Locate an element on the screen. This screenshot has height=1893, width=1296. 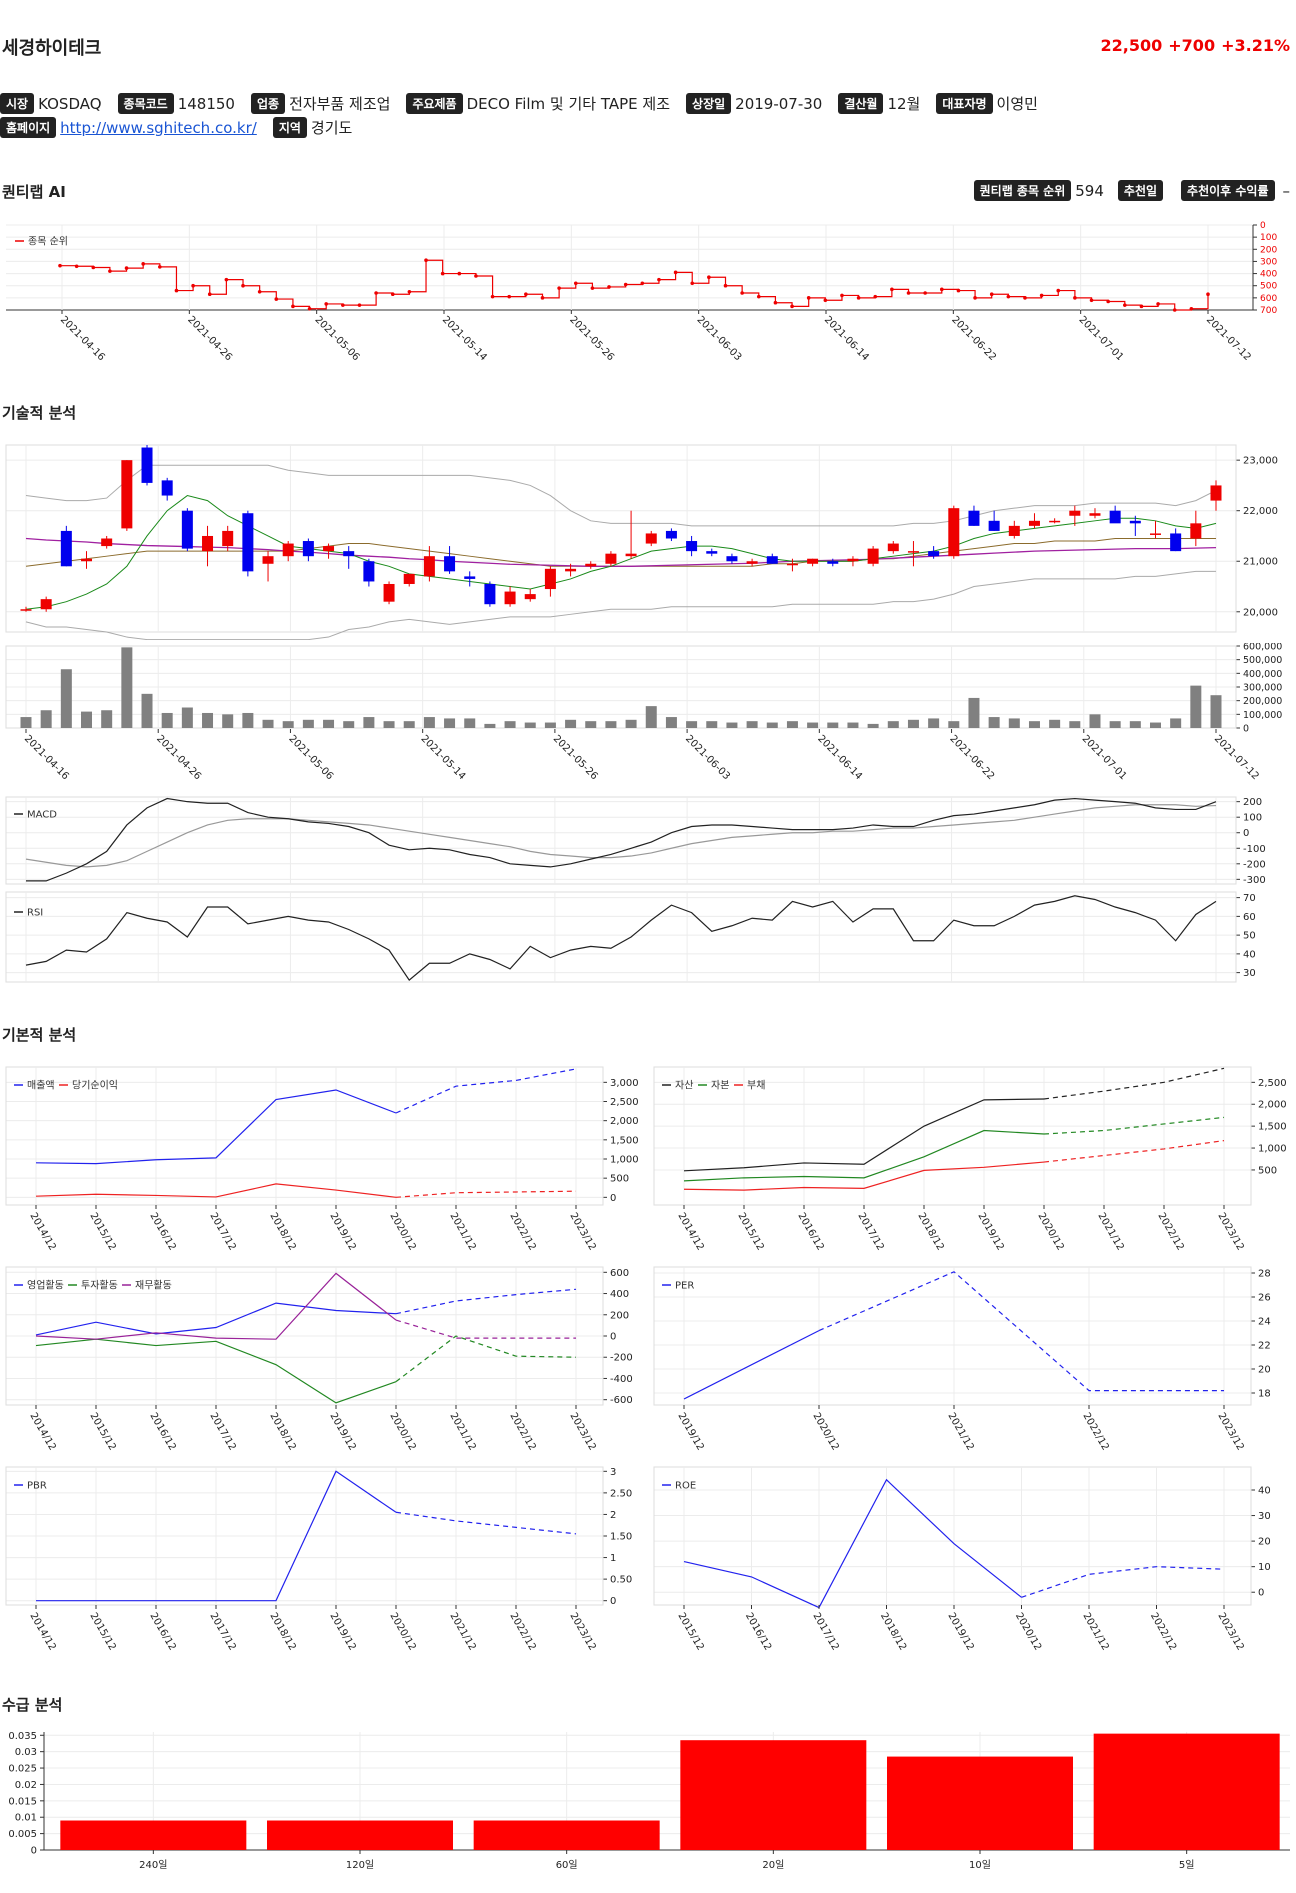
plot-border is located at coordinates (621, 687).